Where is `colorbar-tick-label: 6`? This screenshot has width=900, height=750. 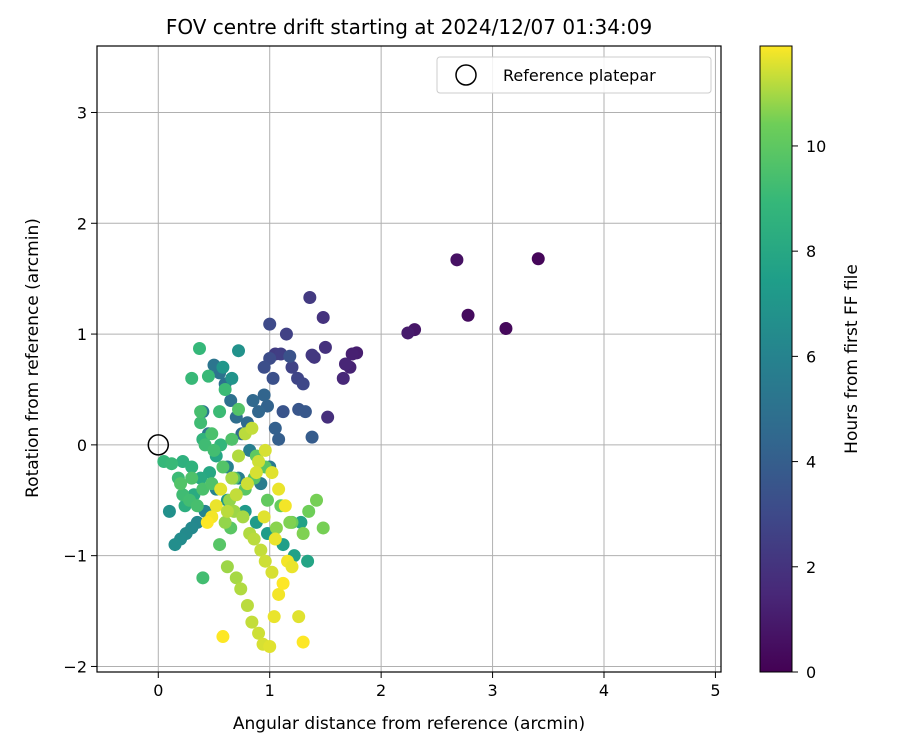
colorbar-tick-label: 6 is located at coordinates (811, 356).